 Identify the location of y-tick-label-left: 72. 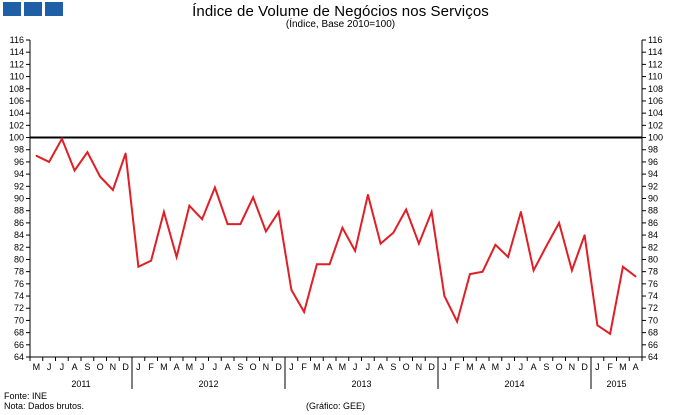
(19, 308).